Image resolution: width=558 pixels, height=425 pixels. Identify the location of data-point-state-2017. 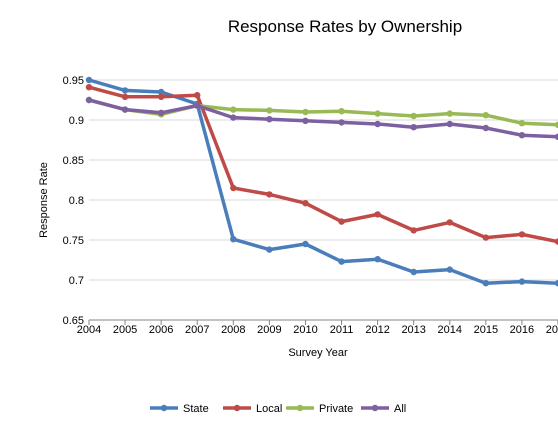
(556, 283).